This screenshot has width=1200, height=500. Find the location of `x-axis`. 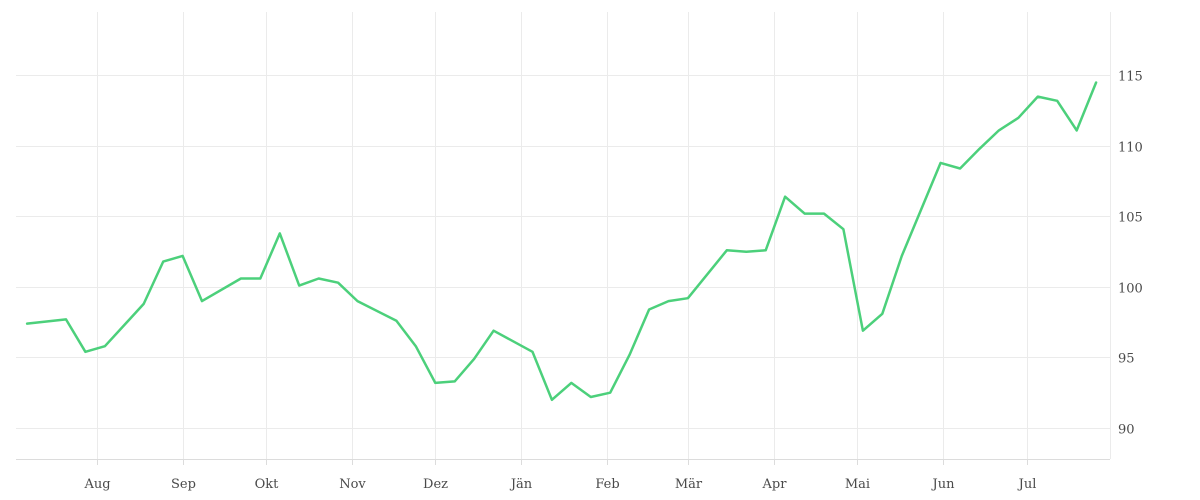

x-axis is located at coordinates (563, 462).